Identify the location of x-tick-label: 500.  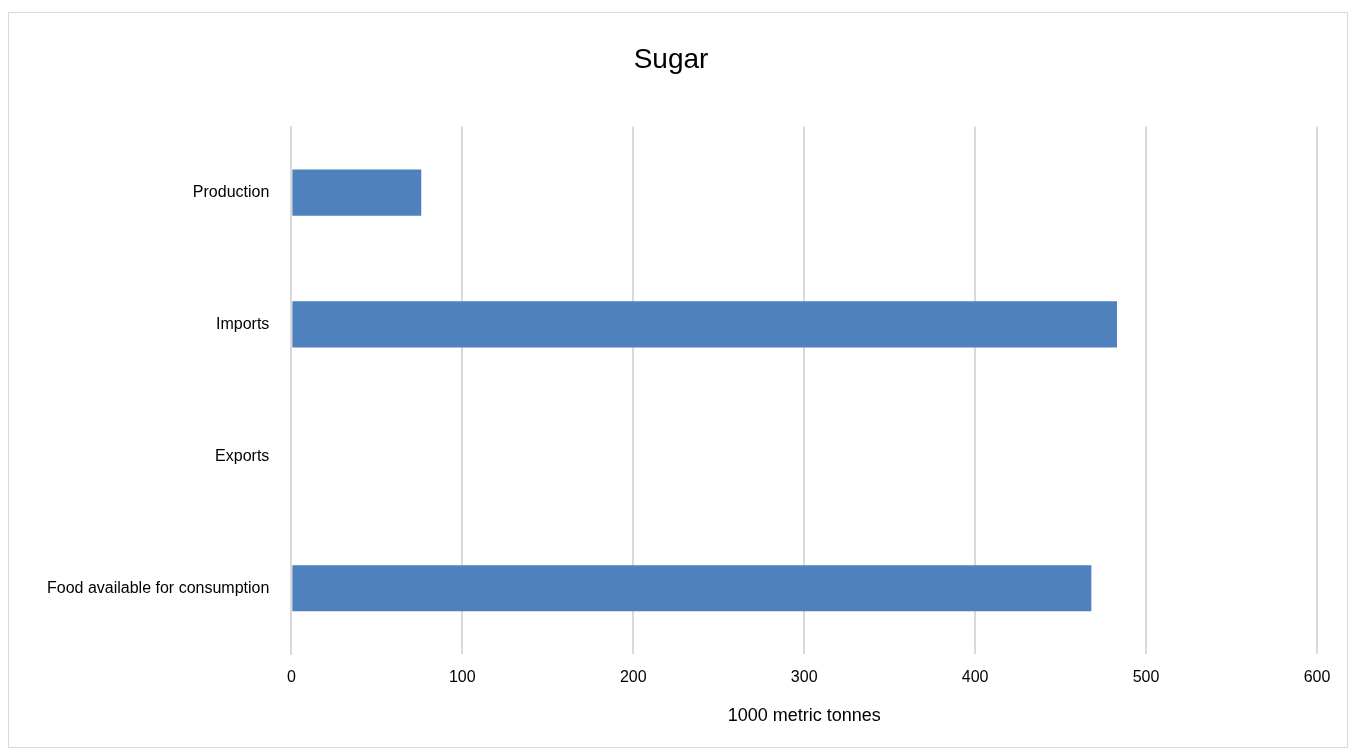
(1146, 677).